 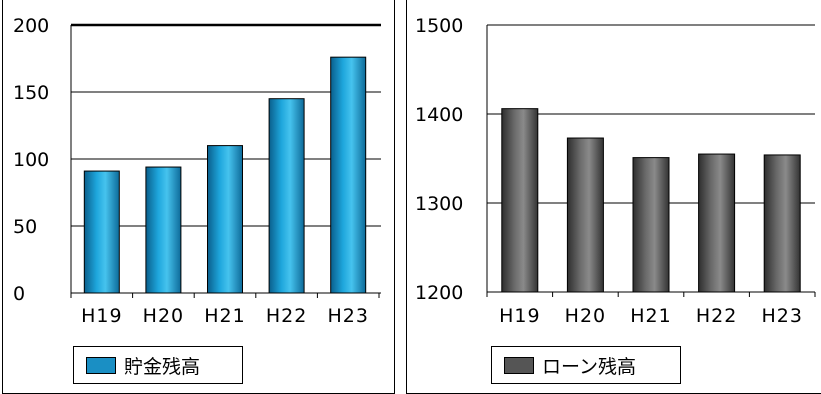 I want to click on legend-swatch-loan, so click(x=519, y=365).